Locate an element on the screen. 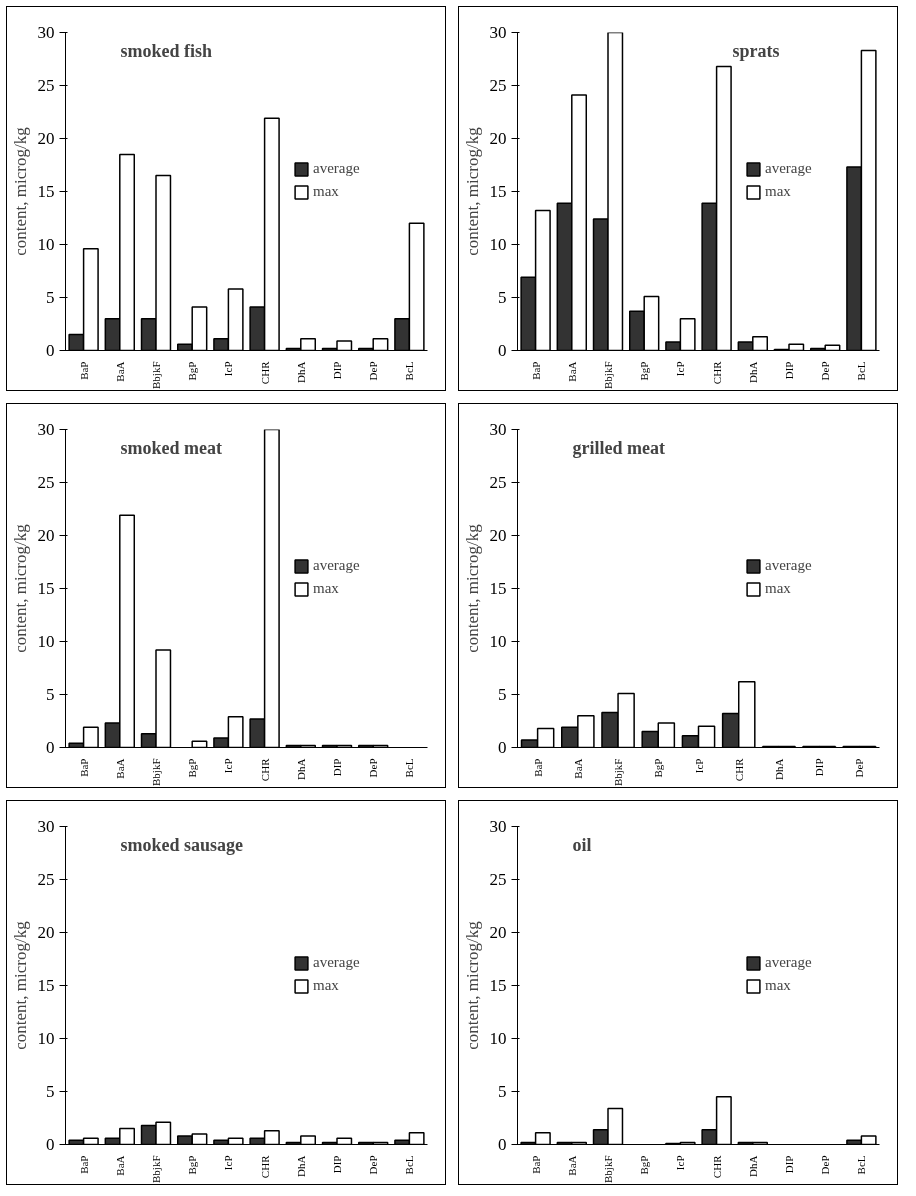  chart-title: oil is located at coordinates (582, 844).